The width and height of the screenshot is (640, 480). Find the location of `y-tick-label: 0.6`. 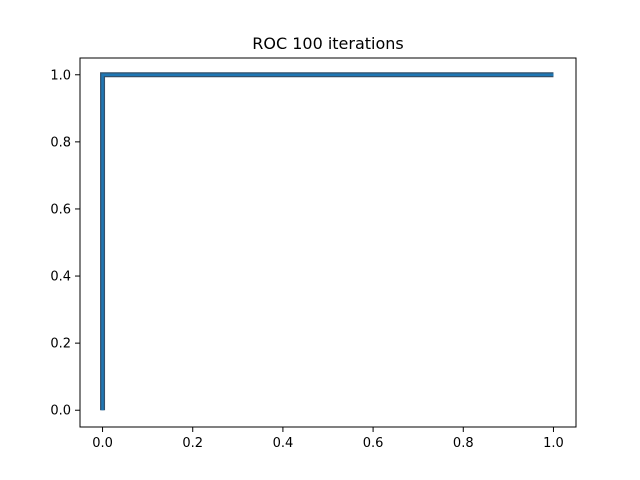

y-tick-label: 0.6 is located at coordinates (60, 209).